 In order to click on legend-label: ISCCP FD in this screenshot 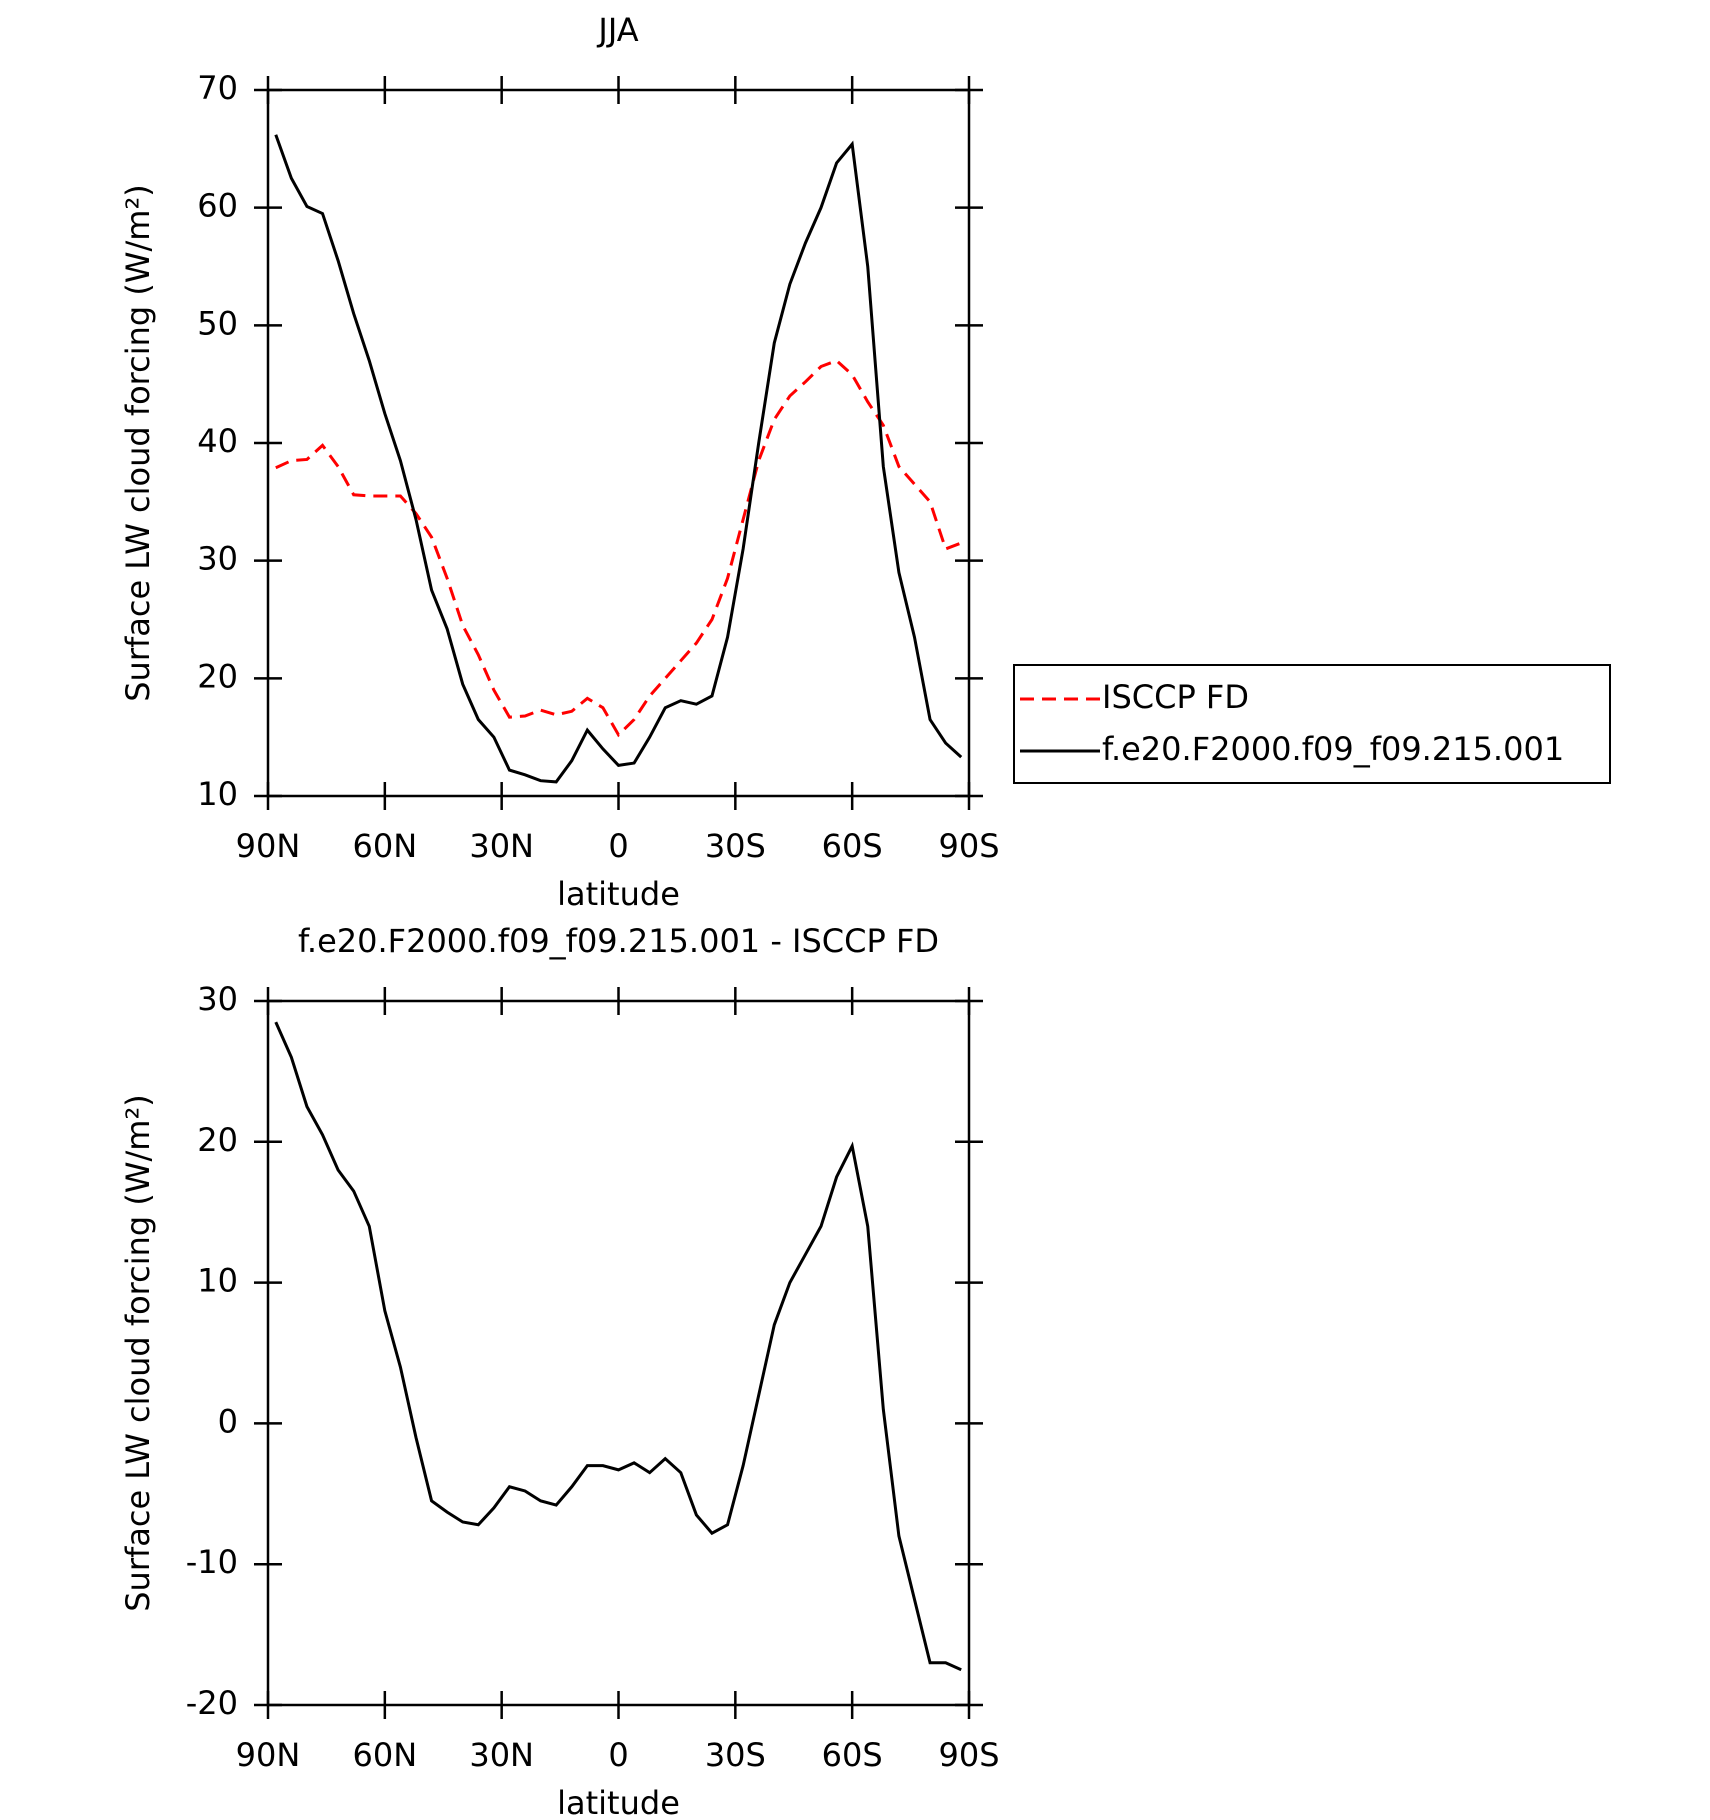, I will do `click(1175, 697)`.